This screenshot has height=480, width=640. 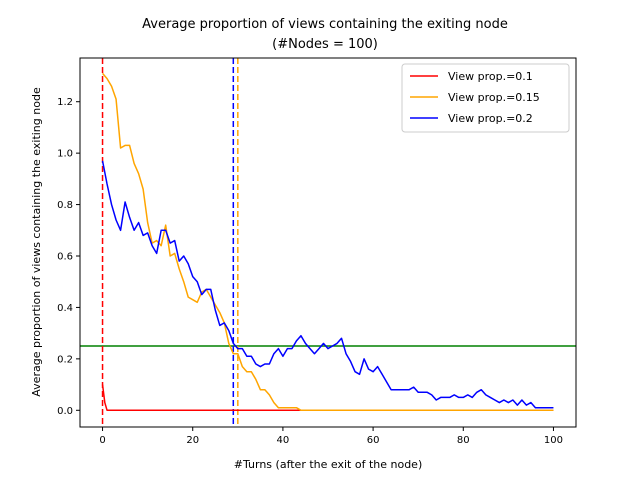 What do you see at coordinates (331, 436) in the screenshot?
I see `x-axis: 0 20 40 60 80 100` at bounding box center [331, 436].